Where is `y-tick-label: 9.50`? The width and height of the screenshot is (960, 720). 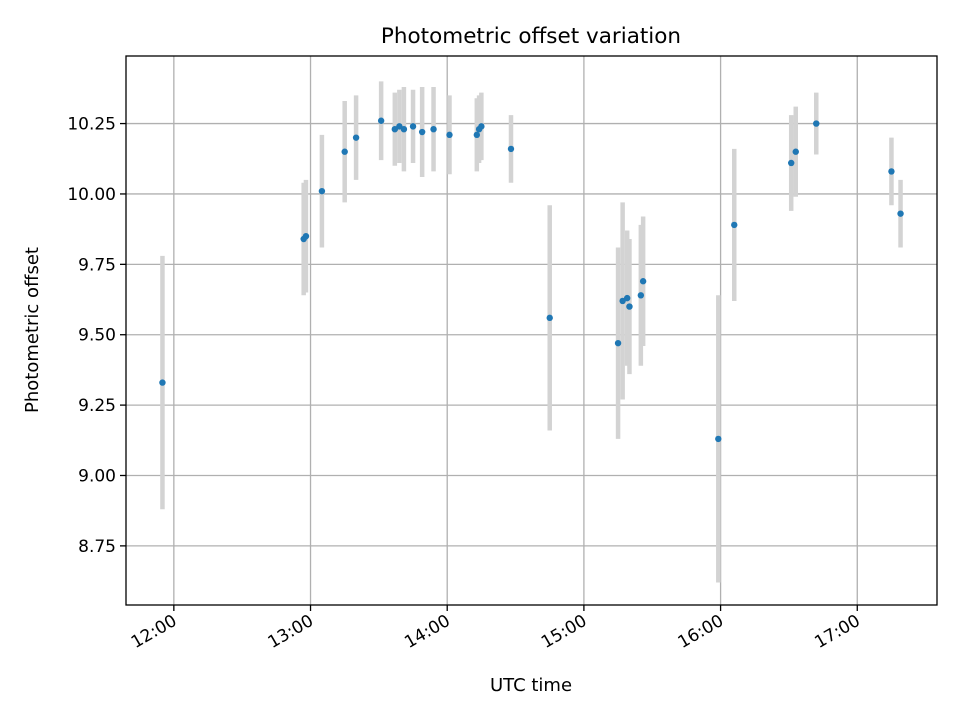 y-tick-label: 9.50 is located at coordinates (97, 336).